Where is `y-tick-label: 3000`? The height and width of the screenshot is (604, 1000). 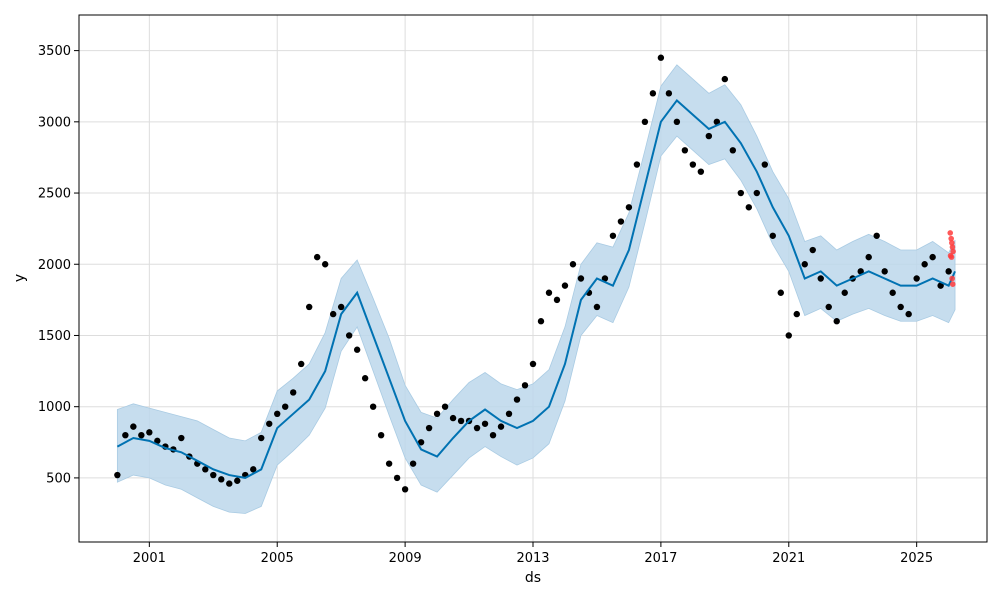
y-tick-label: 3000 is located at coordinates (54, 122).